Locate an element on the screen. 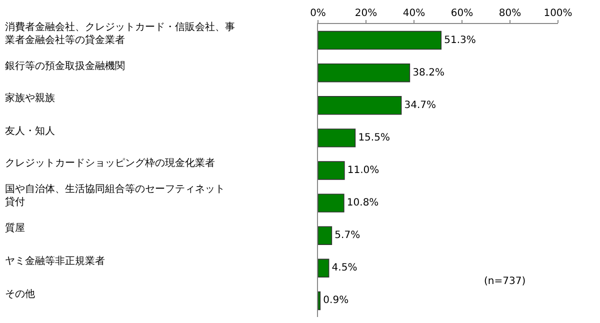  data-label: 38.2% is located at coordinates (428, 72).